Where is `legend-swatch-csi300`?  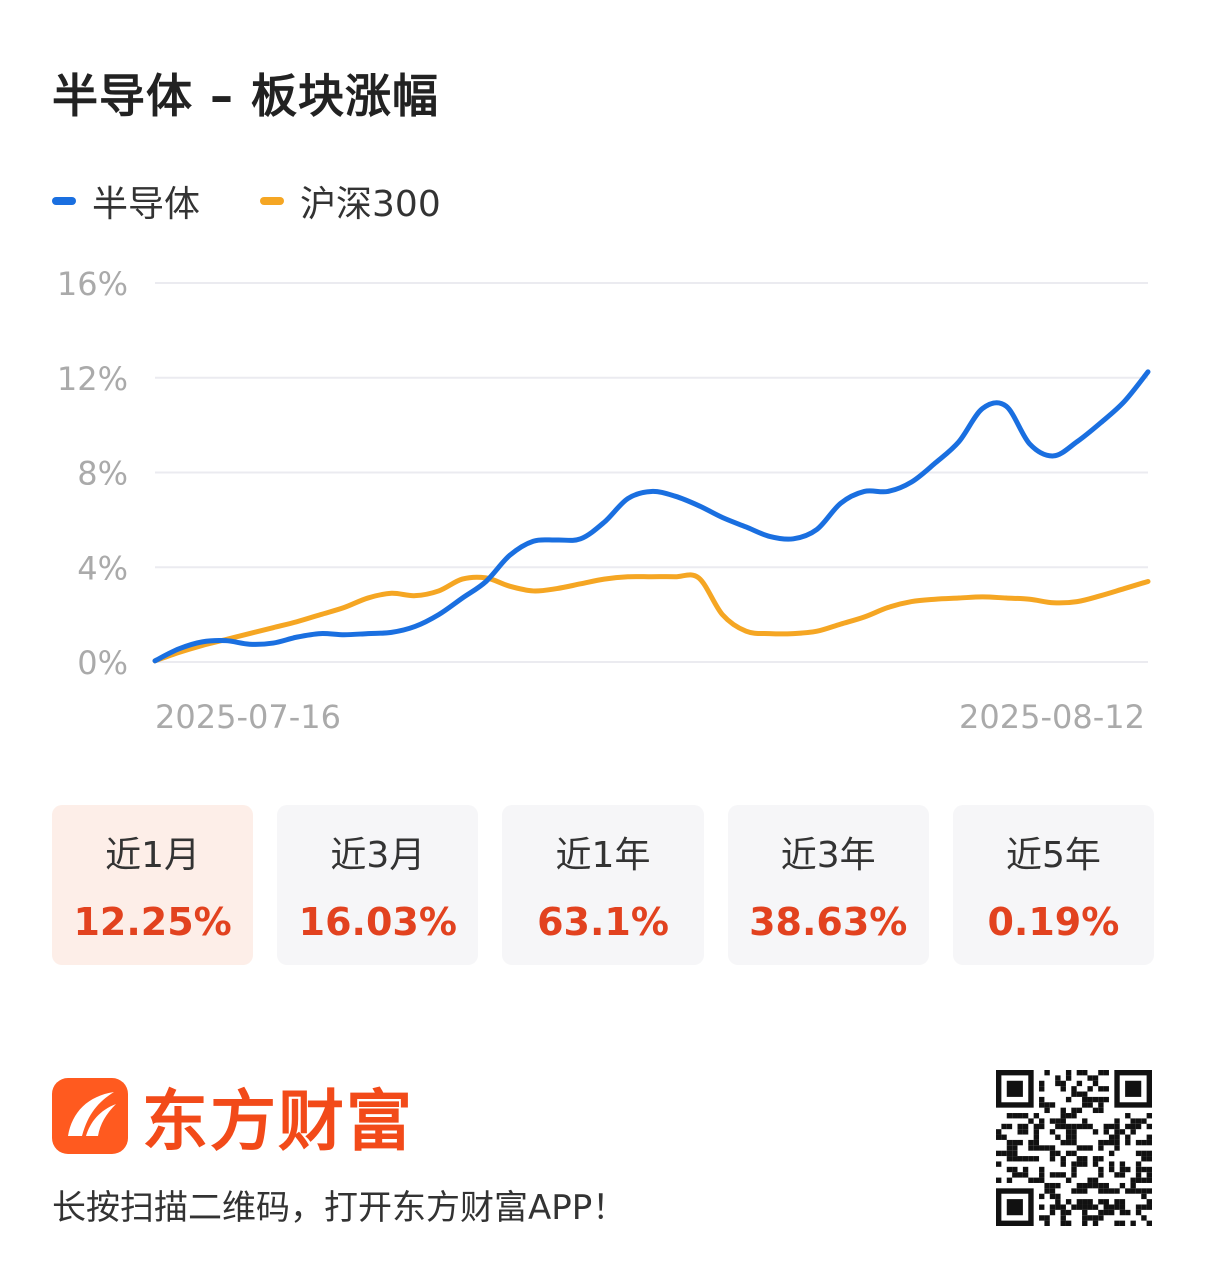 legend-swatch-csi300 is located at coordinates (272, 201).